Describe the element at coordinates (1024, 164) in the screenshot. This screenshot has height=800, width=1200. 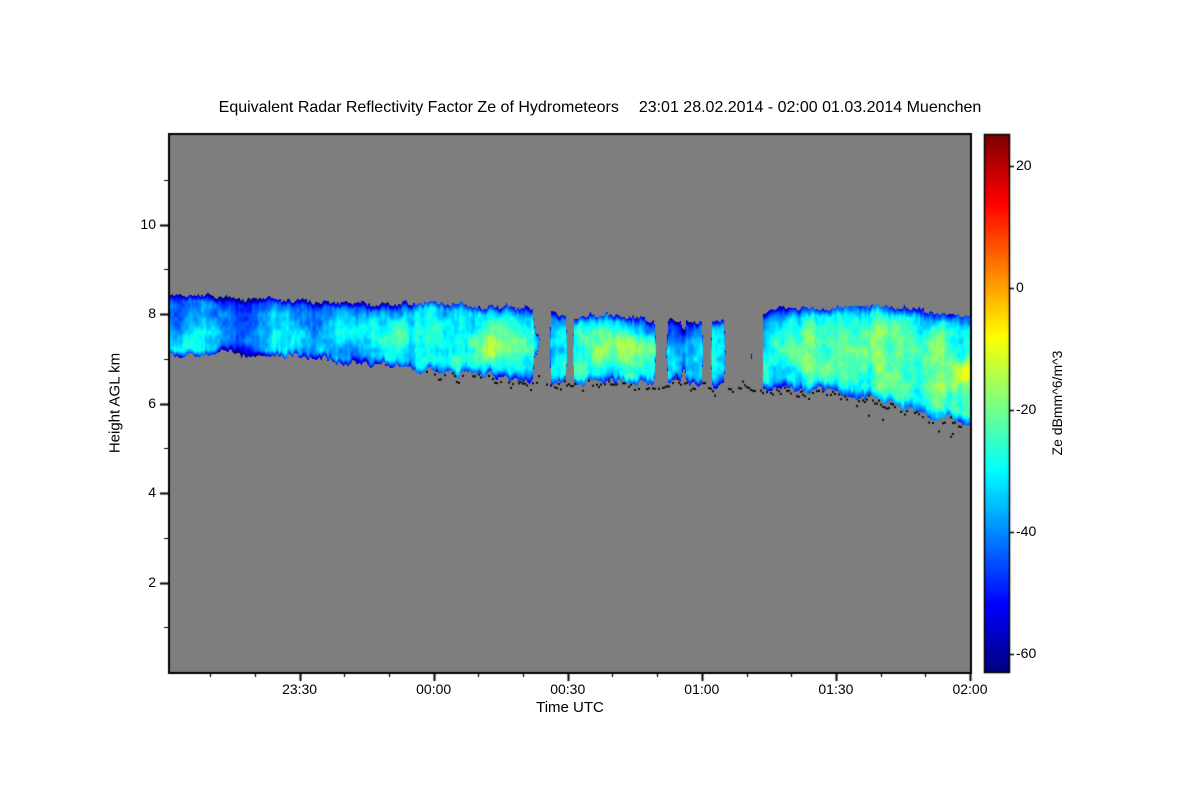
I see `colorbar-tick-label: 20` at that location.